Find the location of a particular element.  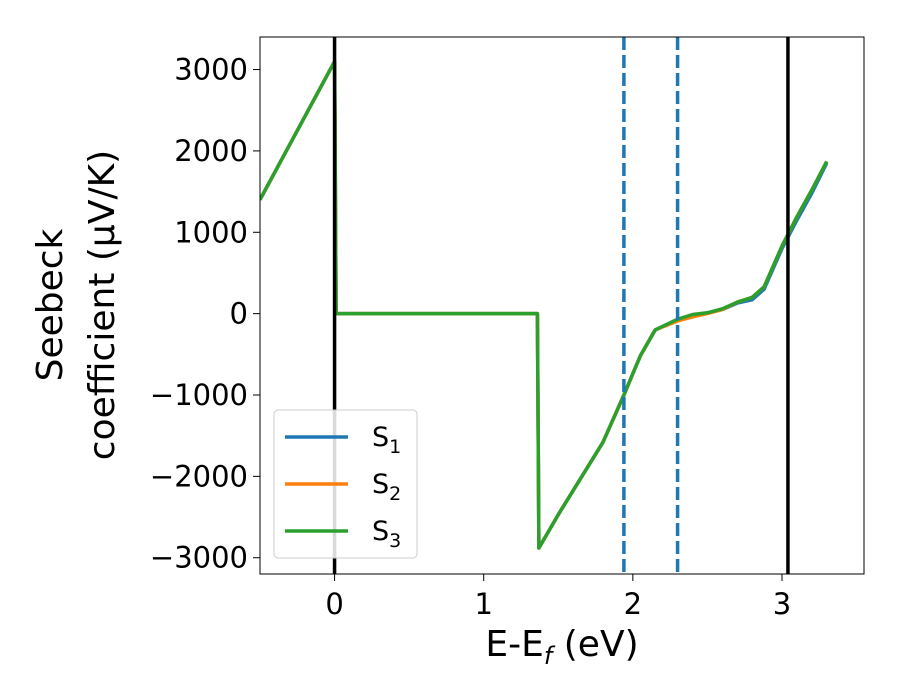

x-tick-label: 1 is located at coordinates (483, 604).